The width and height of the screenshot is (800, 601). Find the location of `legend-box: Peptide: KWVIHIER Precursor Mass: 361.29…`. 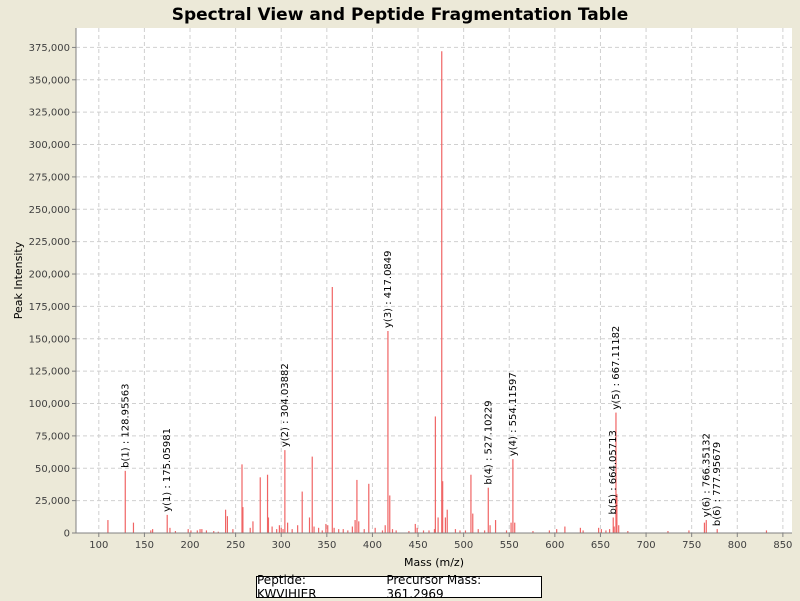

legend-box: Peptide: KWVIHIER Precursor Mass: 361.29… is located at coordinates (399, 587).